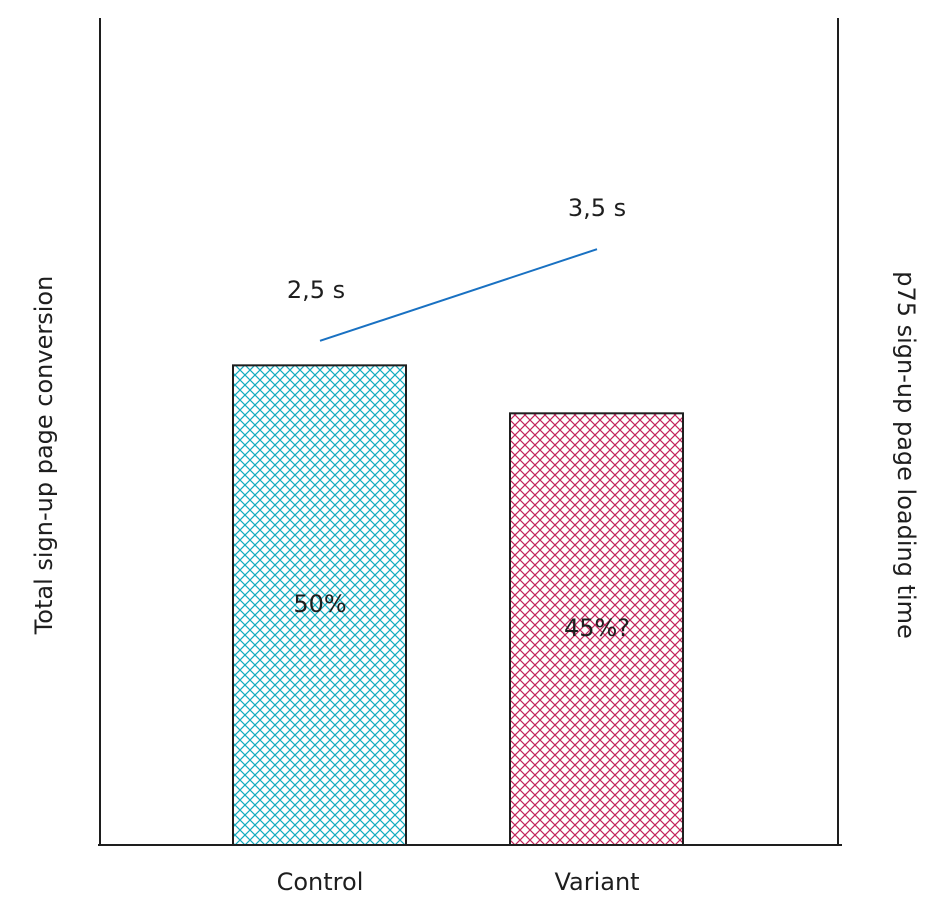 The image size is (946, 922). I want to click on data-label: 45%?, so click(597, 628).